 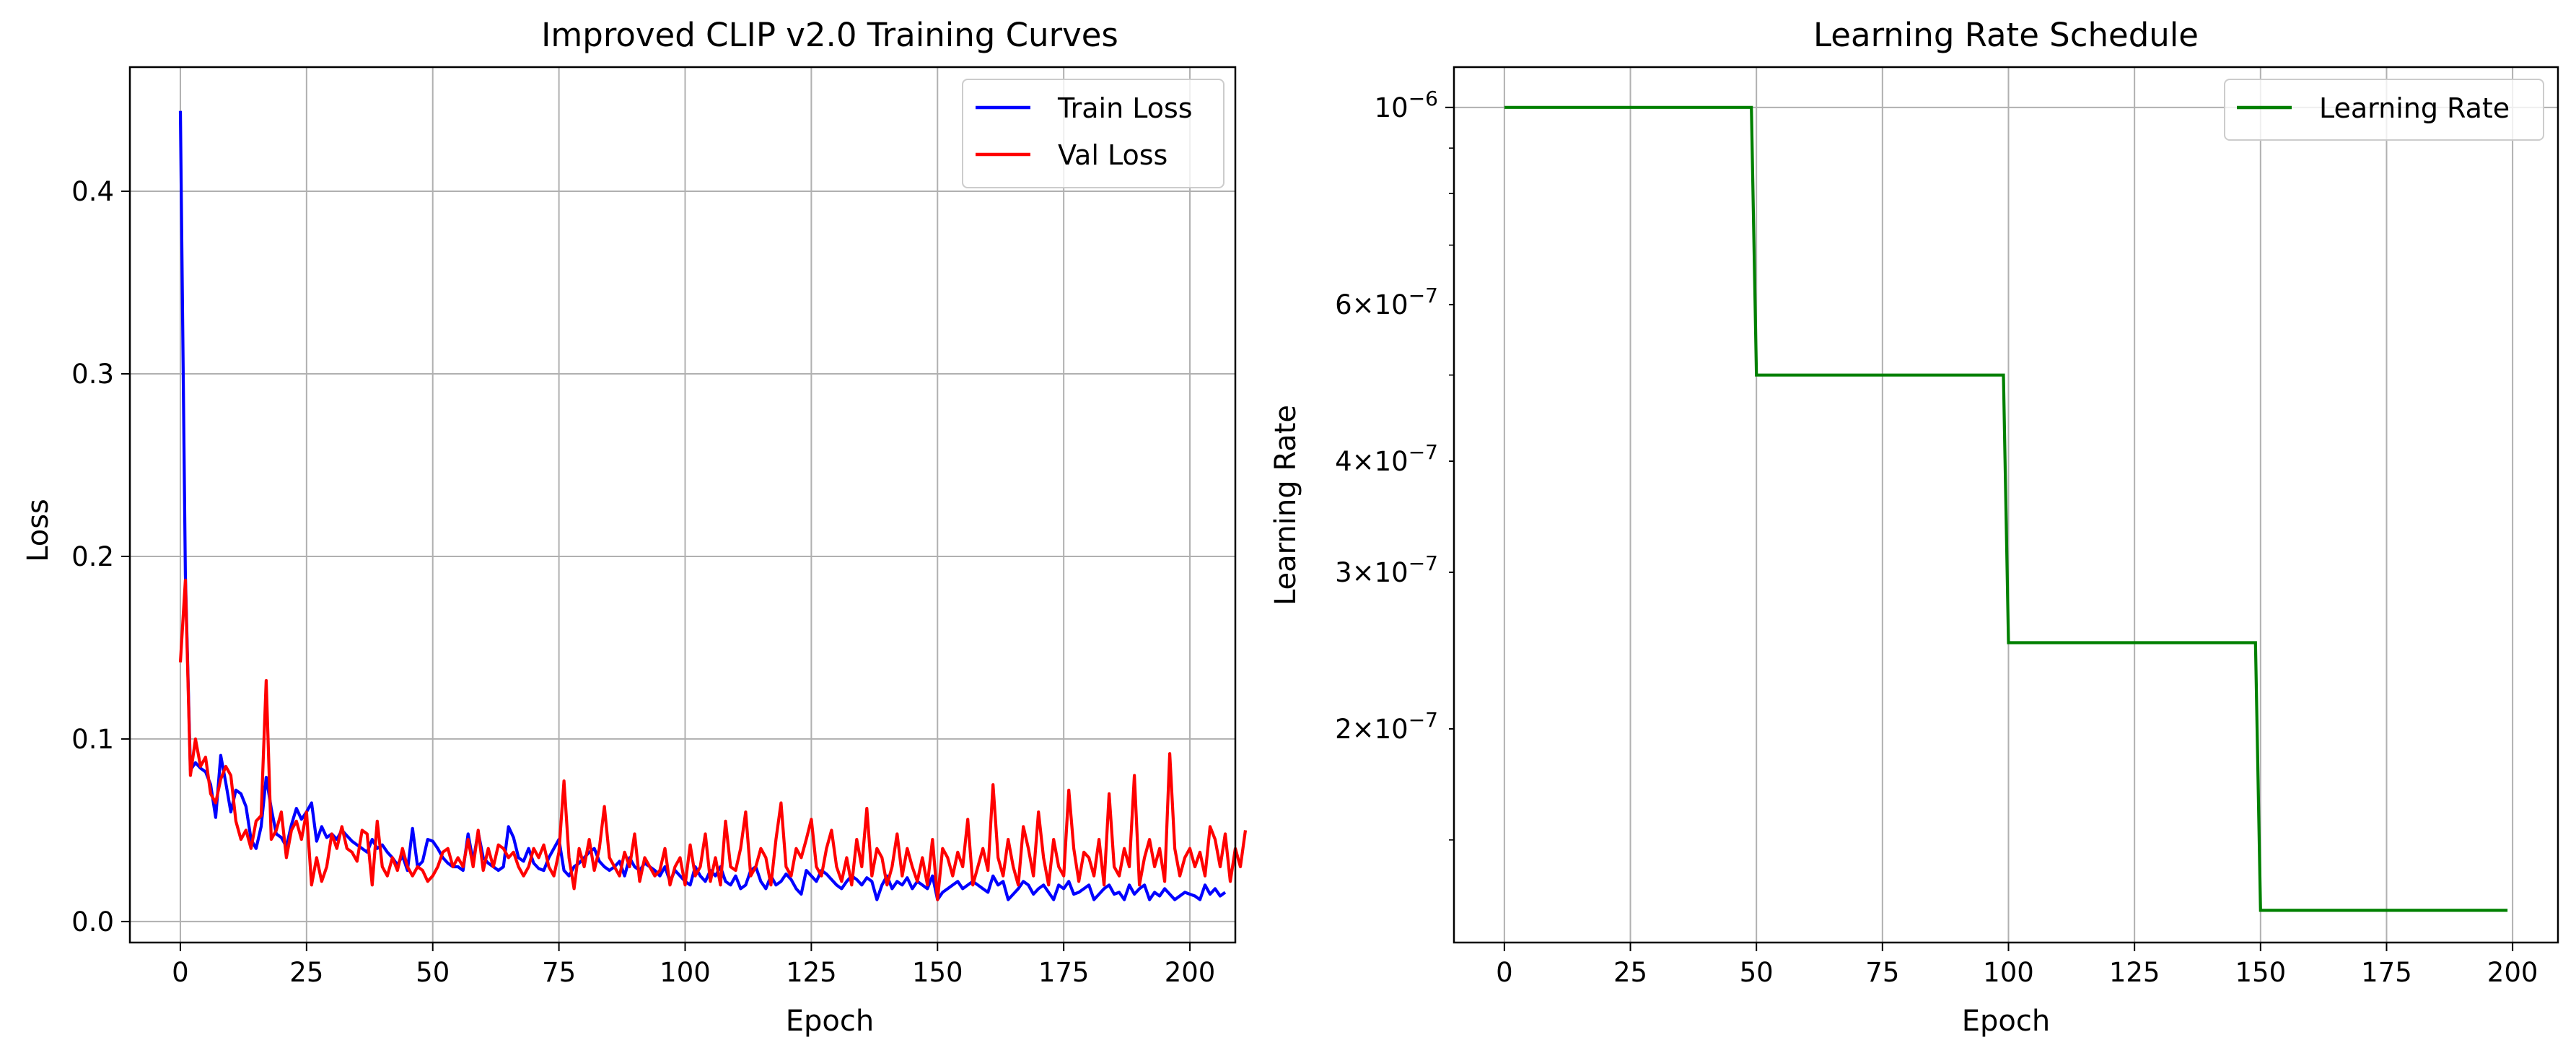 What do you see at coordinates (2414, 108) in the screenshot?
I see `legend-label-learning-rate: Learning Rate` at bounding box center [2414, 108].